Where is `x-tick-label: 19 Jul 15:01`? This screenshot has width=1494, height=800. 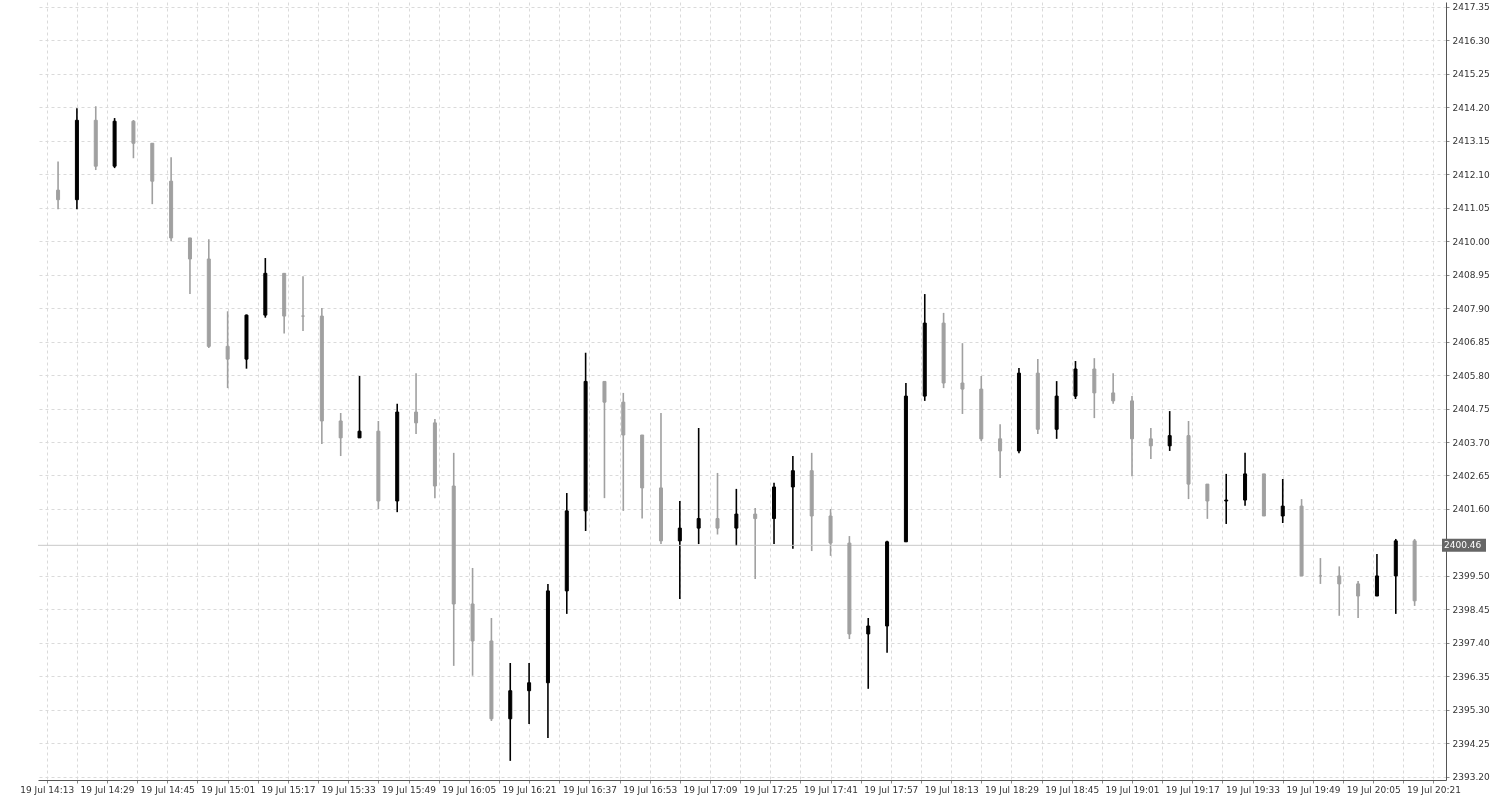
x-tick-label: 19 Jul 15:01 is located at coordinates (228, 789).